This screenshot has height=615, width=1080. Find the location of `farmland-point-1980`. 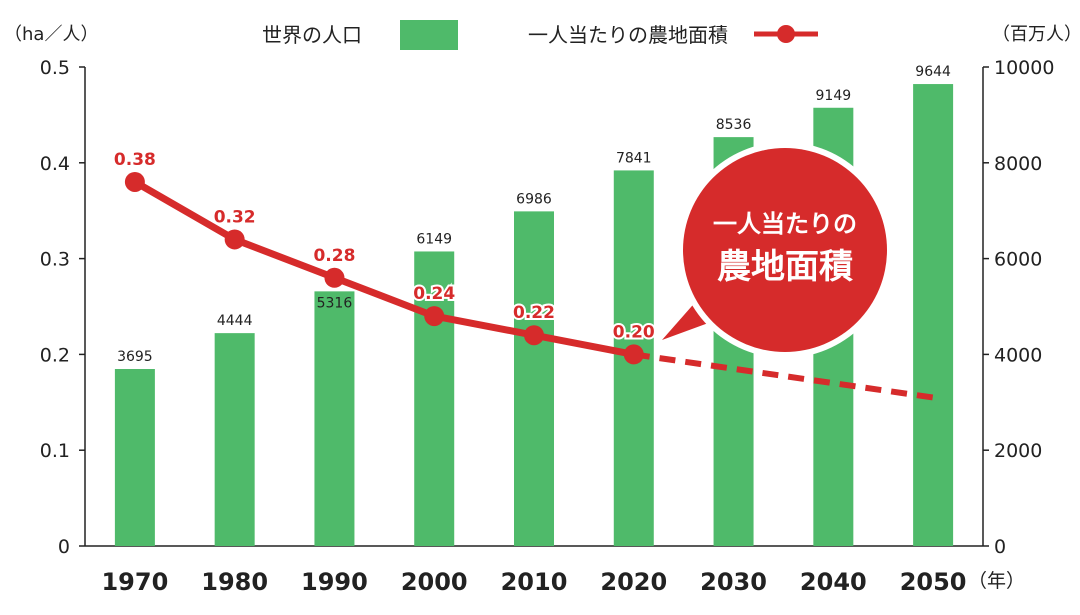

farmland-point-1980 is located at coordinates (234, 239).